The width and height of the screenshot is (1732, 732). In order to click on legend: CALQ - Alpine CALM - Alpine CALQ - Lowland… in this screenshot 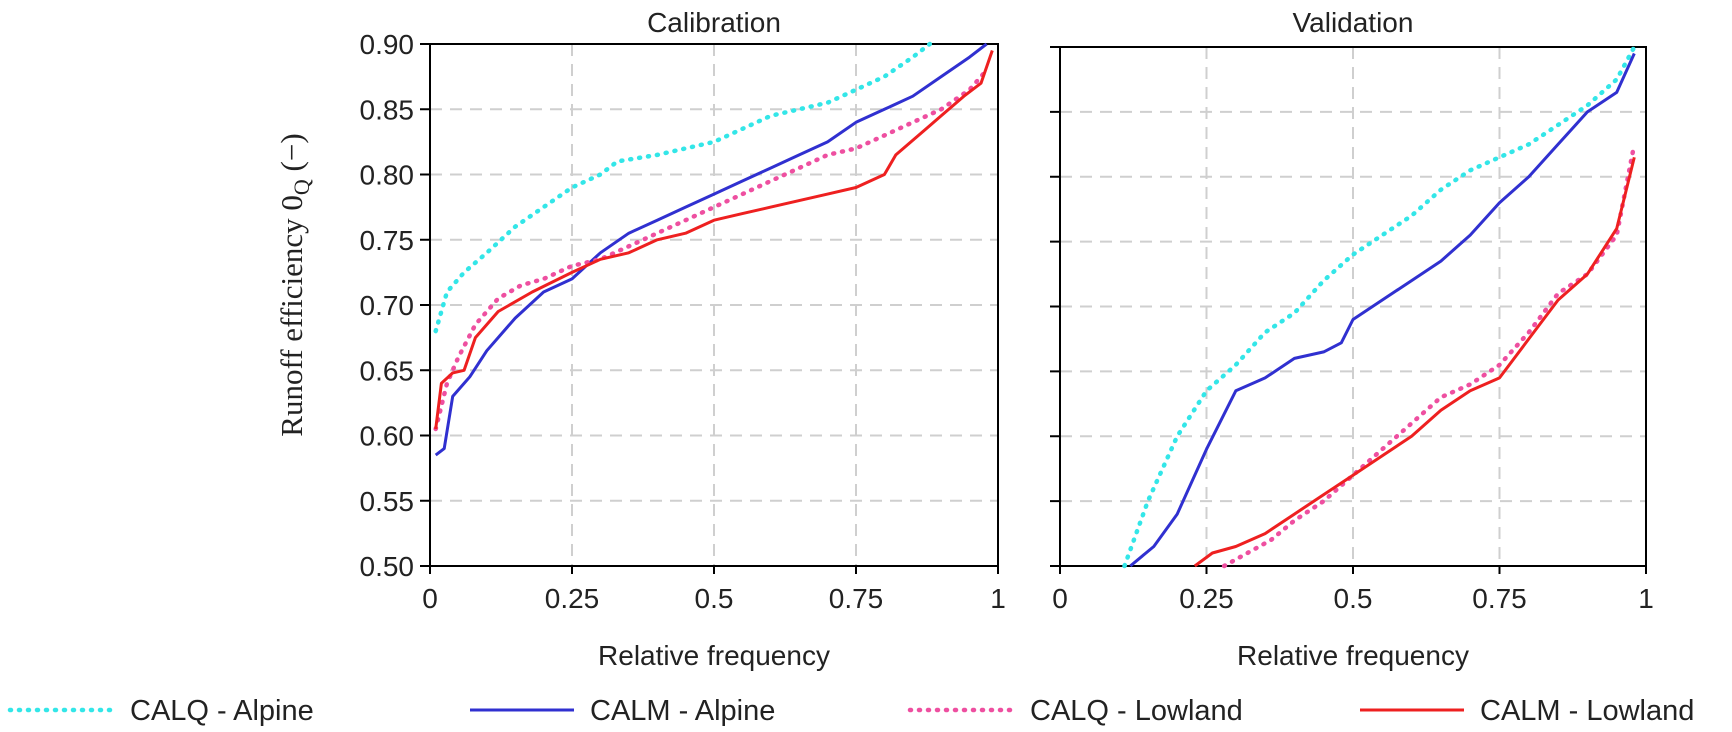, I will do `click(850, 711)`.